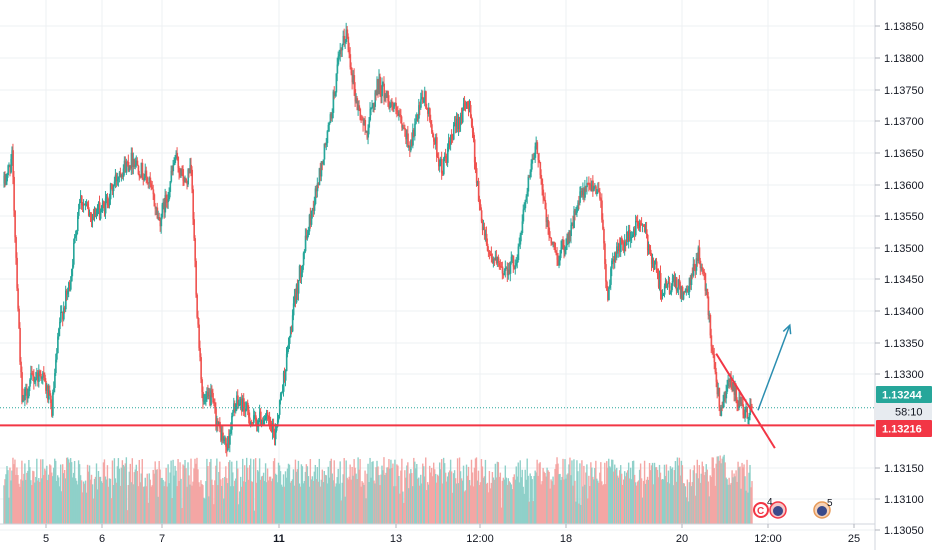  Describe the element at coordinates (745, 401) in the screenshot. I see `trend-line` at that location.